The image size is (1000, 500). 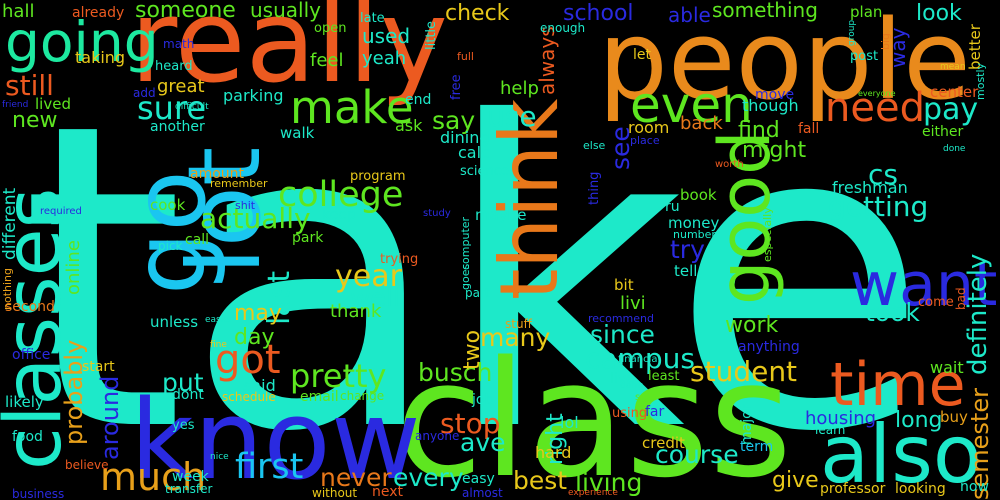 I want to click on word-plan: plan, so click(x=866, y=12).